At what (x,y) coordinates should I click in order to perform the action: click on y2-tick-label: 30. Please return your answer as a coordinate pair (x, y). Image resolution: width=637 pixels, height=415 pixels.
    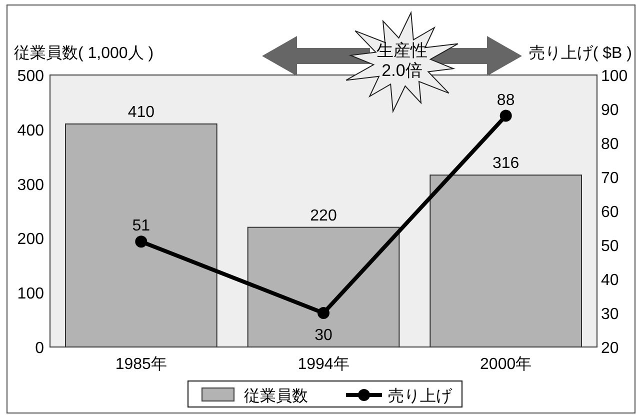
    Looking at the image, I should click on (610, 314).